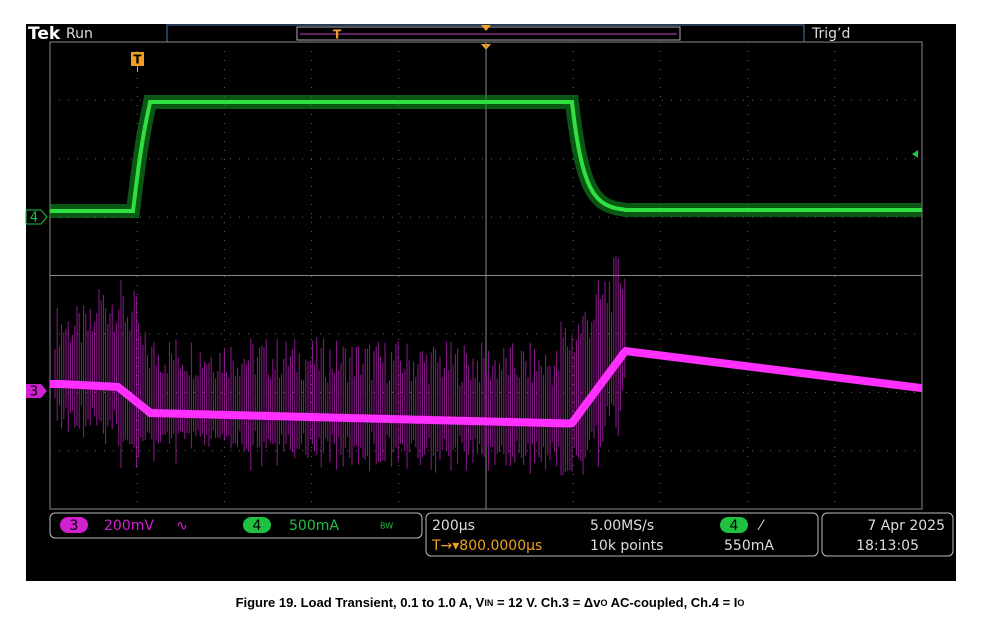 Image resolution: width=990 pixels, height=644 pixels. Describe the element at coordinates (486, 28) in the screenshot. I see `trigger-pos` at that location.